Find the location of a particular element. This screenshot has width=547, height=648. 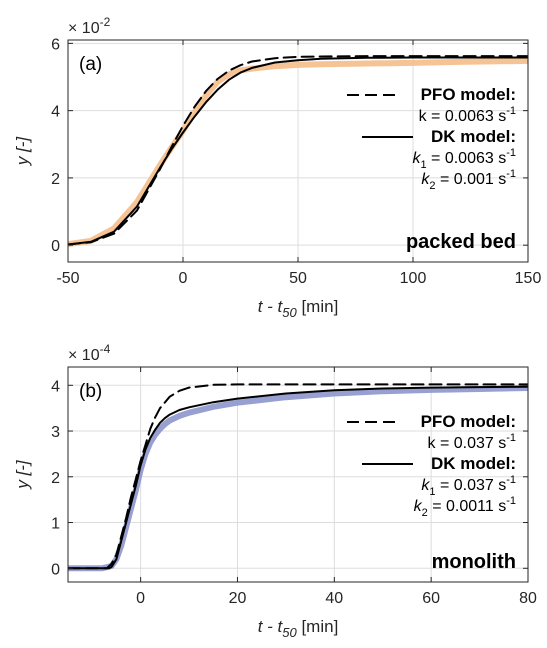

x-tick-label: 50 is located at coordinates (298, 278).